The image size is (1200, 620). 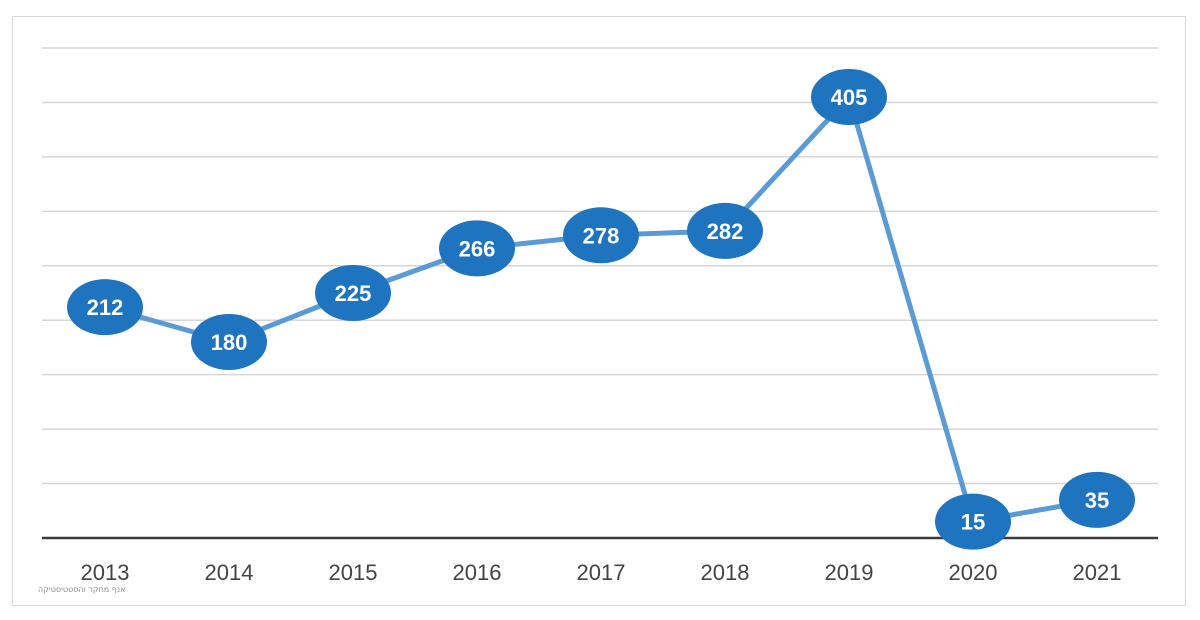 I want to click on data-label: 405, so click(x=849, y=97).